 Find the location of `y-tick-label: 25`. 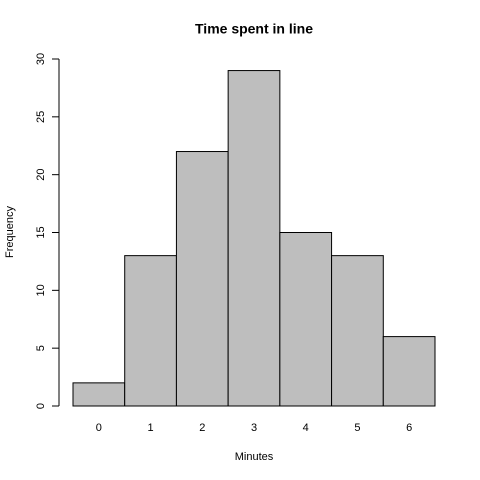

y-tick-label: 25 is located at coordinates (41, 117).